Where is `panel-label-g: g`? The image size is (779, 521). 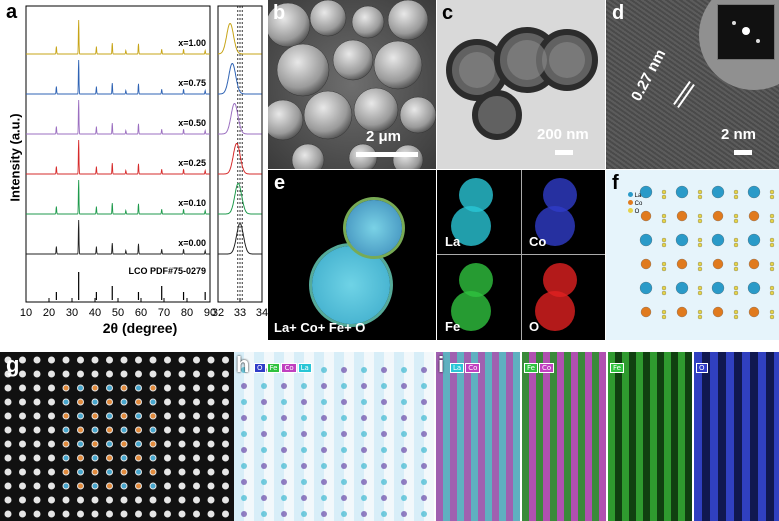 panel-label-g: g is located at coordinates (13, 364).